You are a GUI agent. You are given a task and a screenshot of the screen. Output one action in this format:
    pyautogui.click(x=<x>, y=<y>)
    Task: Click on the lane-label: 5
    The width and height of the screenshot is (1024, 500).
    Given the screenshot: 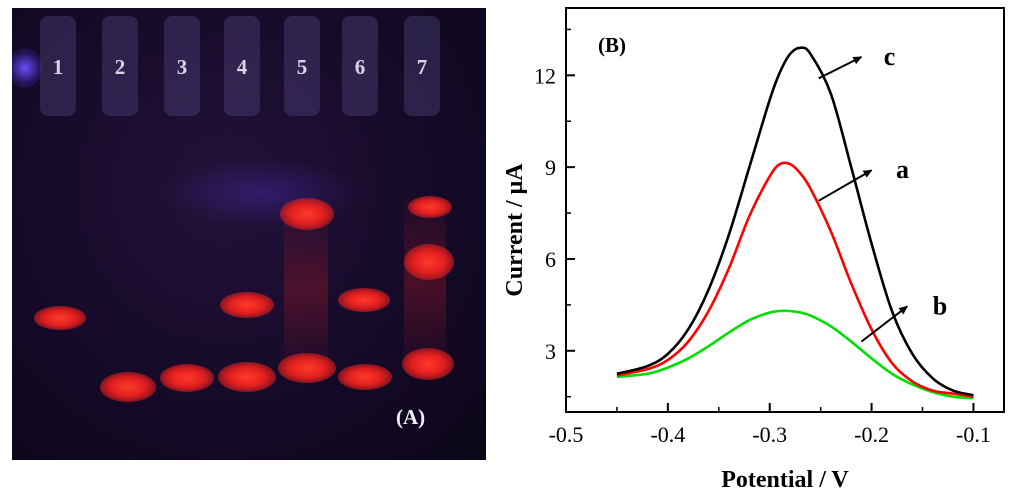 What is the action you would take?
    pyautogui.click(x=302, y=67)
    